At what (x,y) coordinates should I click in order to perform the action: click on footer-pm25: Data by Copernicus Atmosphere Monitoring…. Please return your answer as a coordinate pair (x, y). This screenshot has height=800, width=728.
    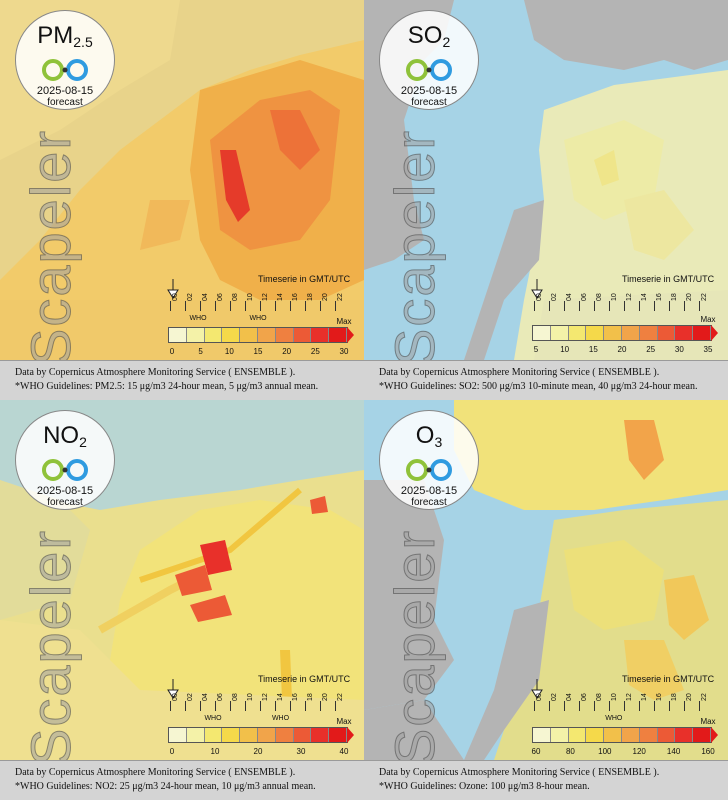
    Looking at the image, I should click on (182, 380).